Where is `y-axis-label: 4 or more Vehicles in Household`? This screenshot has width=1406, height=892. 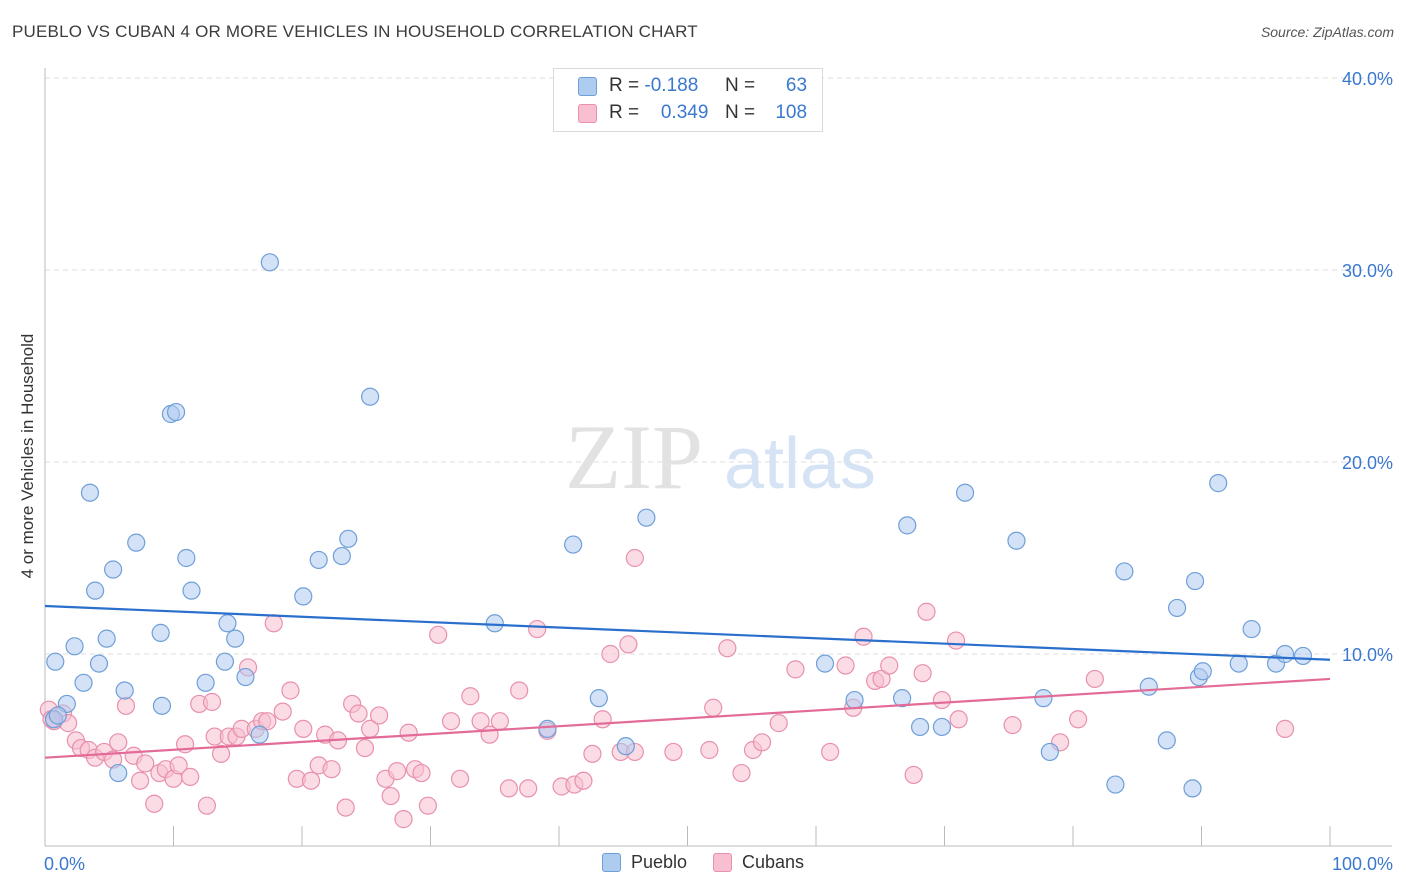
y-axis-label: 4 or more Vehicles in Household is located at coordinates (27, 456).